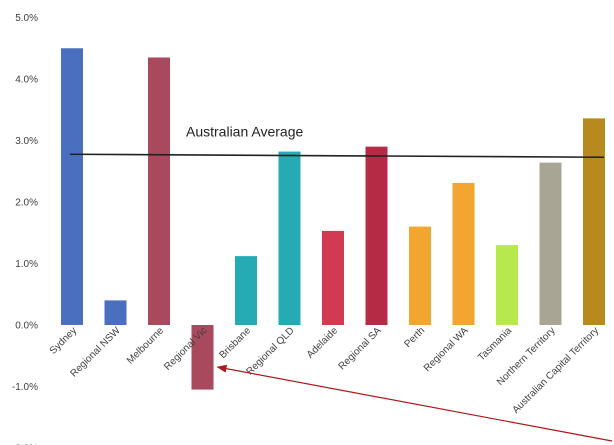  I want to click on category-label: Sydney, so click(63, 340).